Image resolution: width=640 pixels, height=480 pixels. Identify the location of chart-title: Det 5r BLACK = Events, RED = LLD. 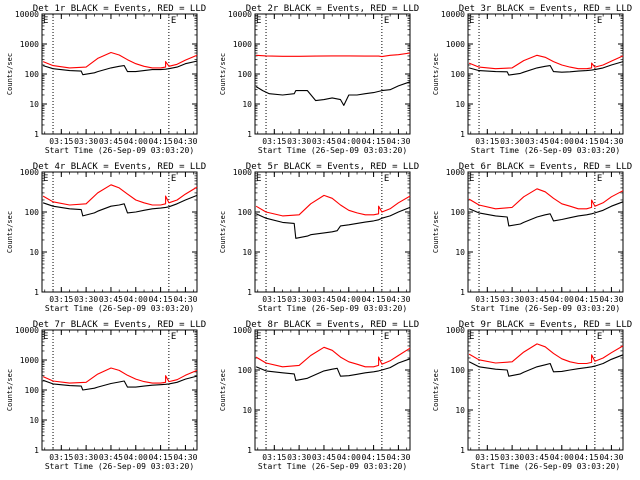
(332, 167).